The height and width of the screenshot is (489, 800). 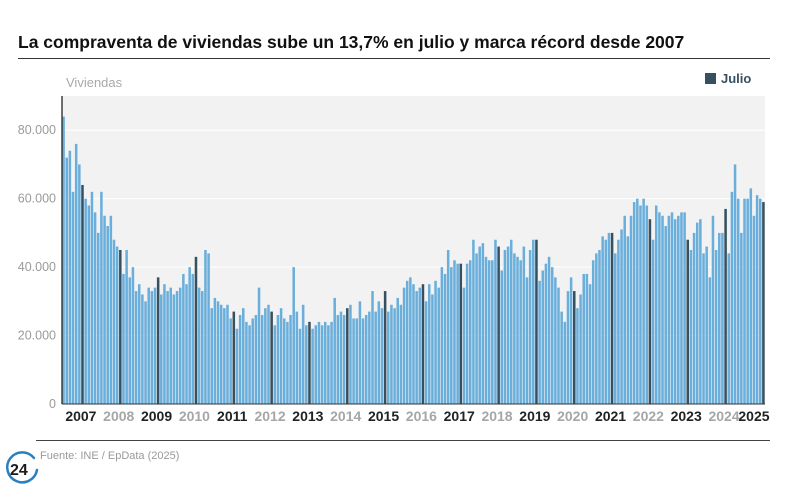 I want to click on brand-logo-icon: 24, so click(x=22, y=467).